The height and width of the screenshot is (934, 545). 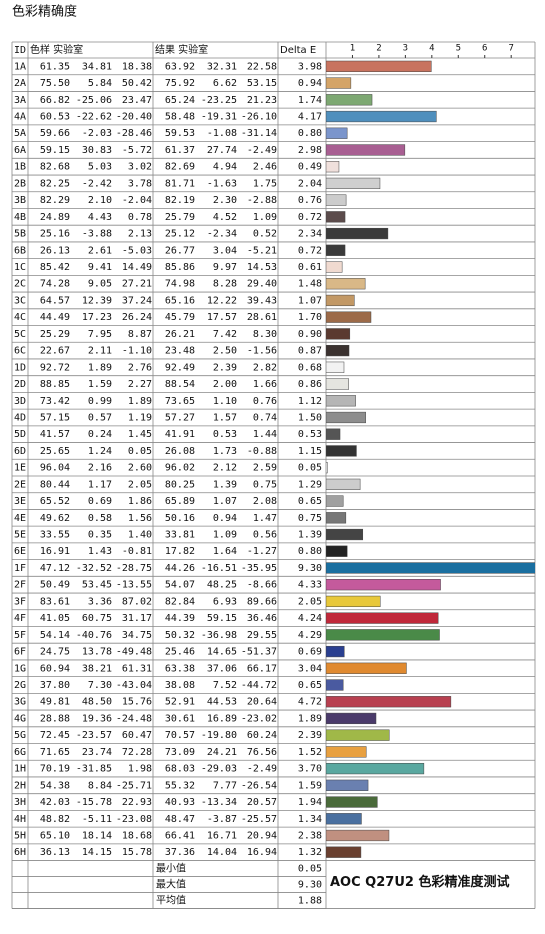 What do you see at coordinates (225, 518) in the screenshot?
I see `result-value: 0.94` at bounding box center [225, 518].